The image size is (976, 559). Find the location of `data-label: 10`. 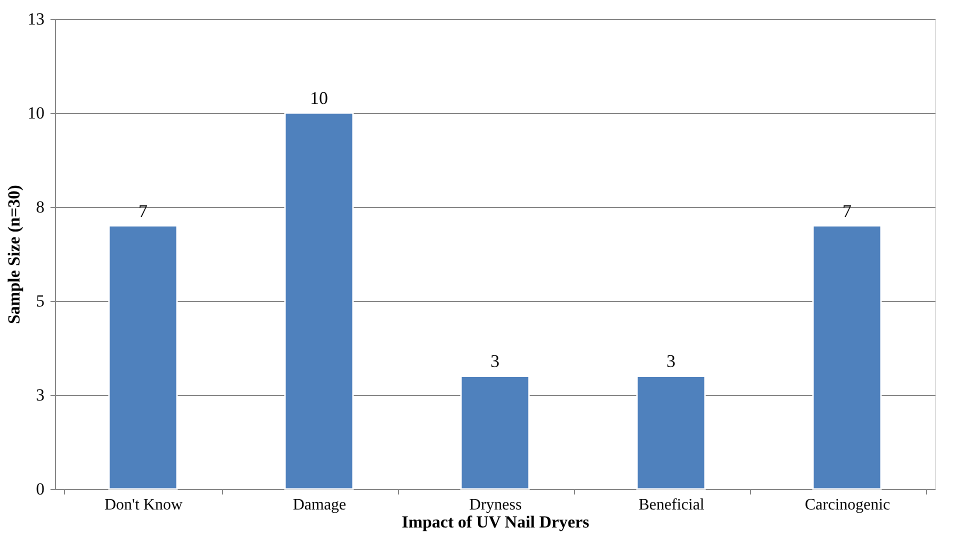

data-label: 10 is located at coordinates (319, 98).